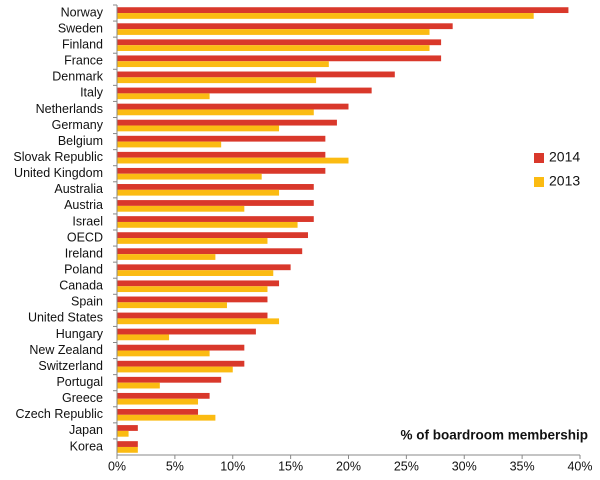 The height and width of the screenshot is (480, 600). I want to click on y-tick-label: United States, so click(65, 318).